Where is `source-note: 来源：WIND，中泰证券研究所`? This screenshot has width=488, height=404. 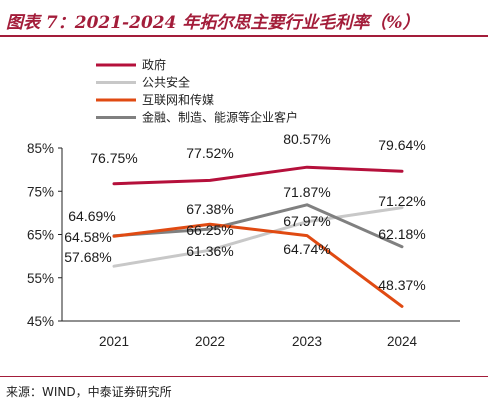 source-note: 来源：WIND，中泰证券研究所 is located at coordinates (89, 392).